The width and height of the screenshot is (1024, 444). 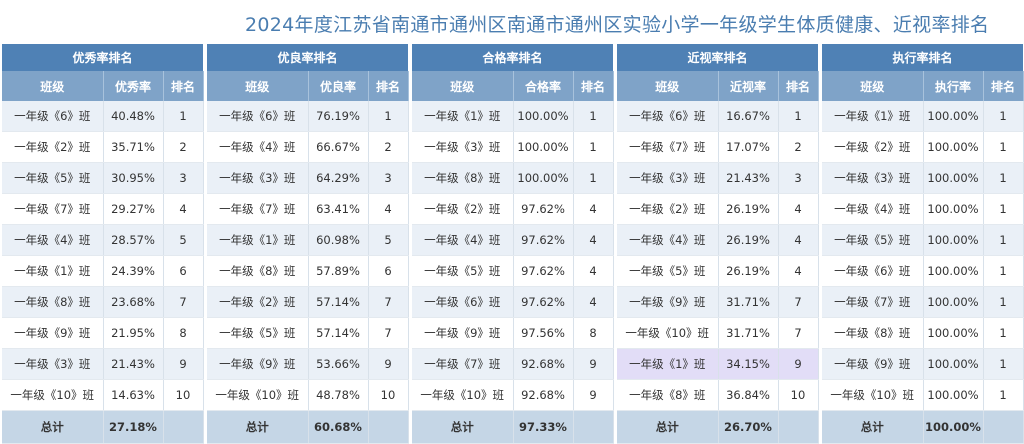 What do you see at coordinates (617, 25) in the screenshot?
I see `page-title: 2024年度江苏省南通市通州区南通市通州区实验小学一年级学生体质健康、近视率排名` at bounding box center [617, 25].